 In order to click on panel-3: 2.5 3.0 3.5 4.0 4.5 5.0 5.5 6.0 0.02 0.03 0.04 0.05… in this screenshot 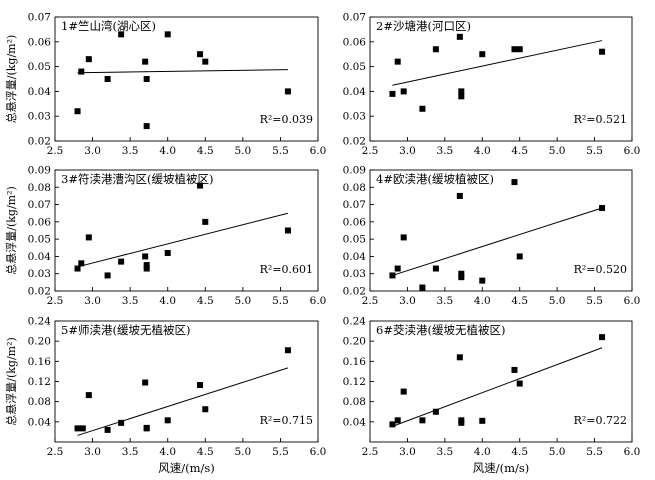, I will do `click(165, 236)`.